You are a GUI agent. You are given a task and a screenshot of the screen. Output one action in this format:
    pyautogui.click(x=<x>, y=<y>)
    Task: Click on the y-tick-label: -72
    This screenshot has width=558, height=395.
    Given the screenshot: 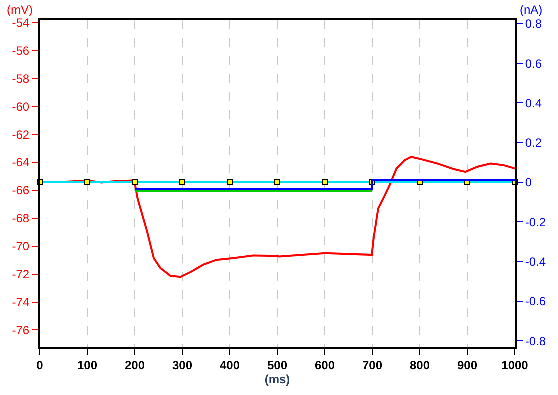 What is the action you would take?
    pyautogui.click(x=21, y=275)
    